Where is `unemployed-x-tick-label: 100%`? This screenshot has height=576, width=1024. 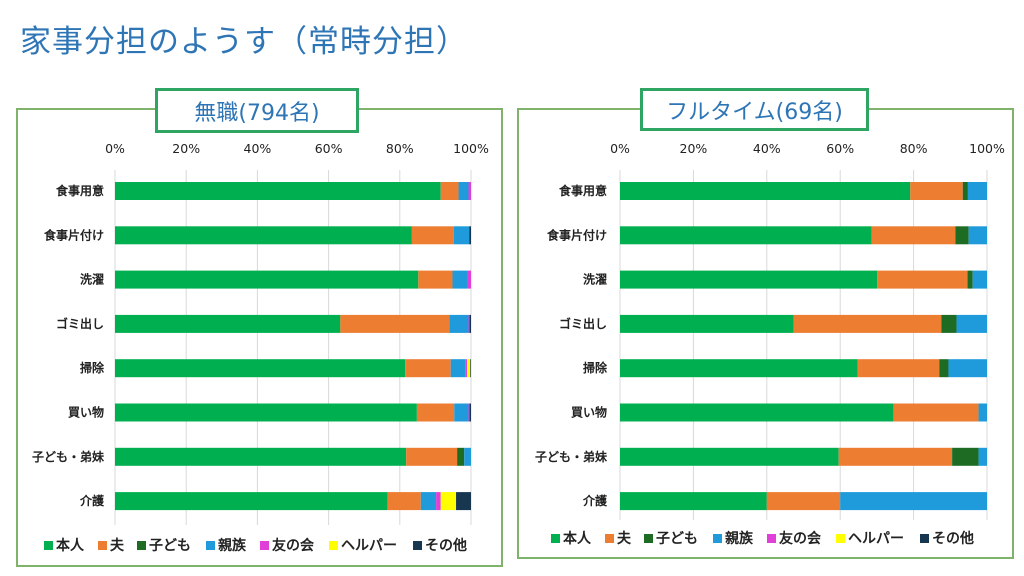 unemployed-x-tick-label: 100% is located at coordinates (471, 148).